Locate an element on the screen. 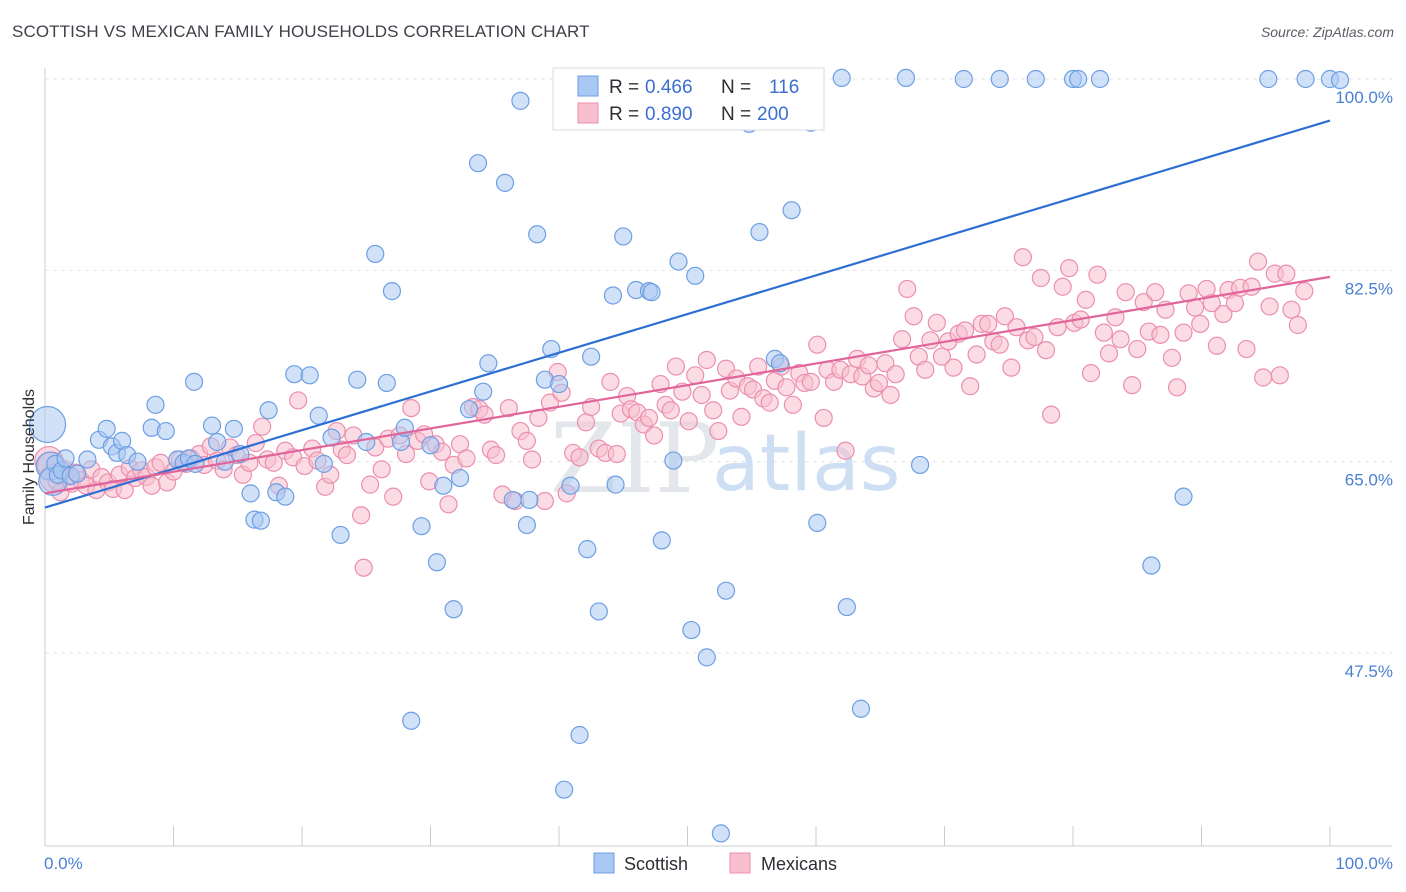 This screenshot has width=1406, height=892. bottom-legend-swatch-scottish is located at coordinates (604, 863).